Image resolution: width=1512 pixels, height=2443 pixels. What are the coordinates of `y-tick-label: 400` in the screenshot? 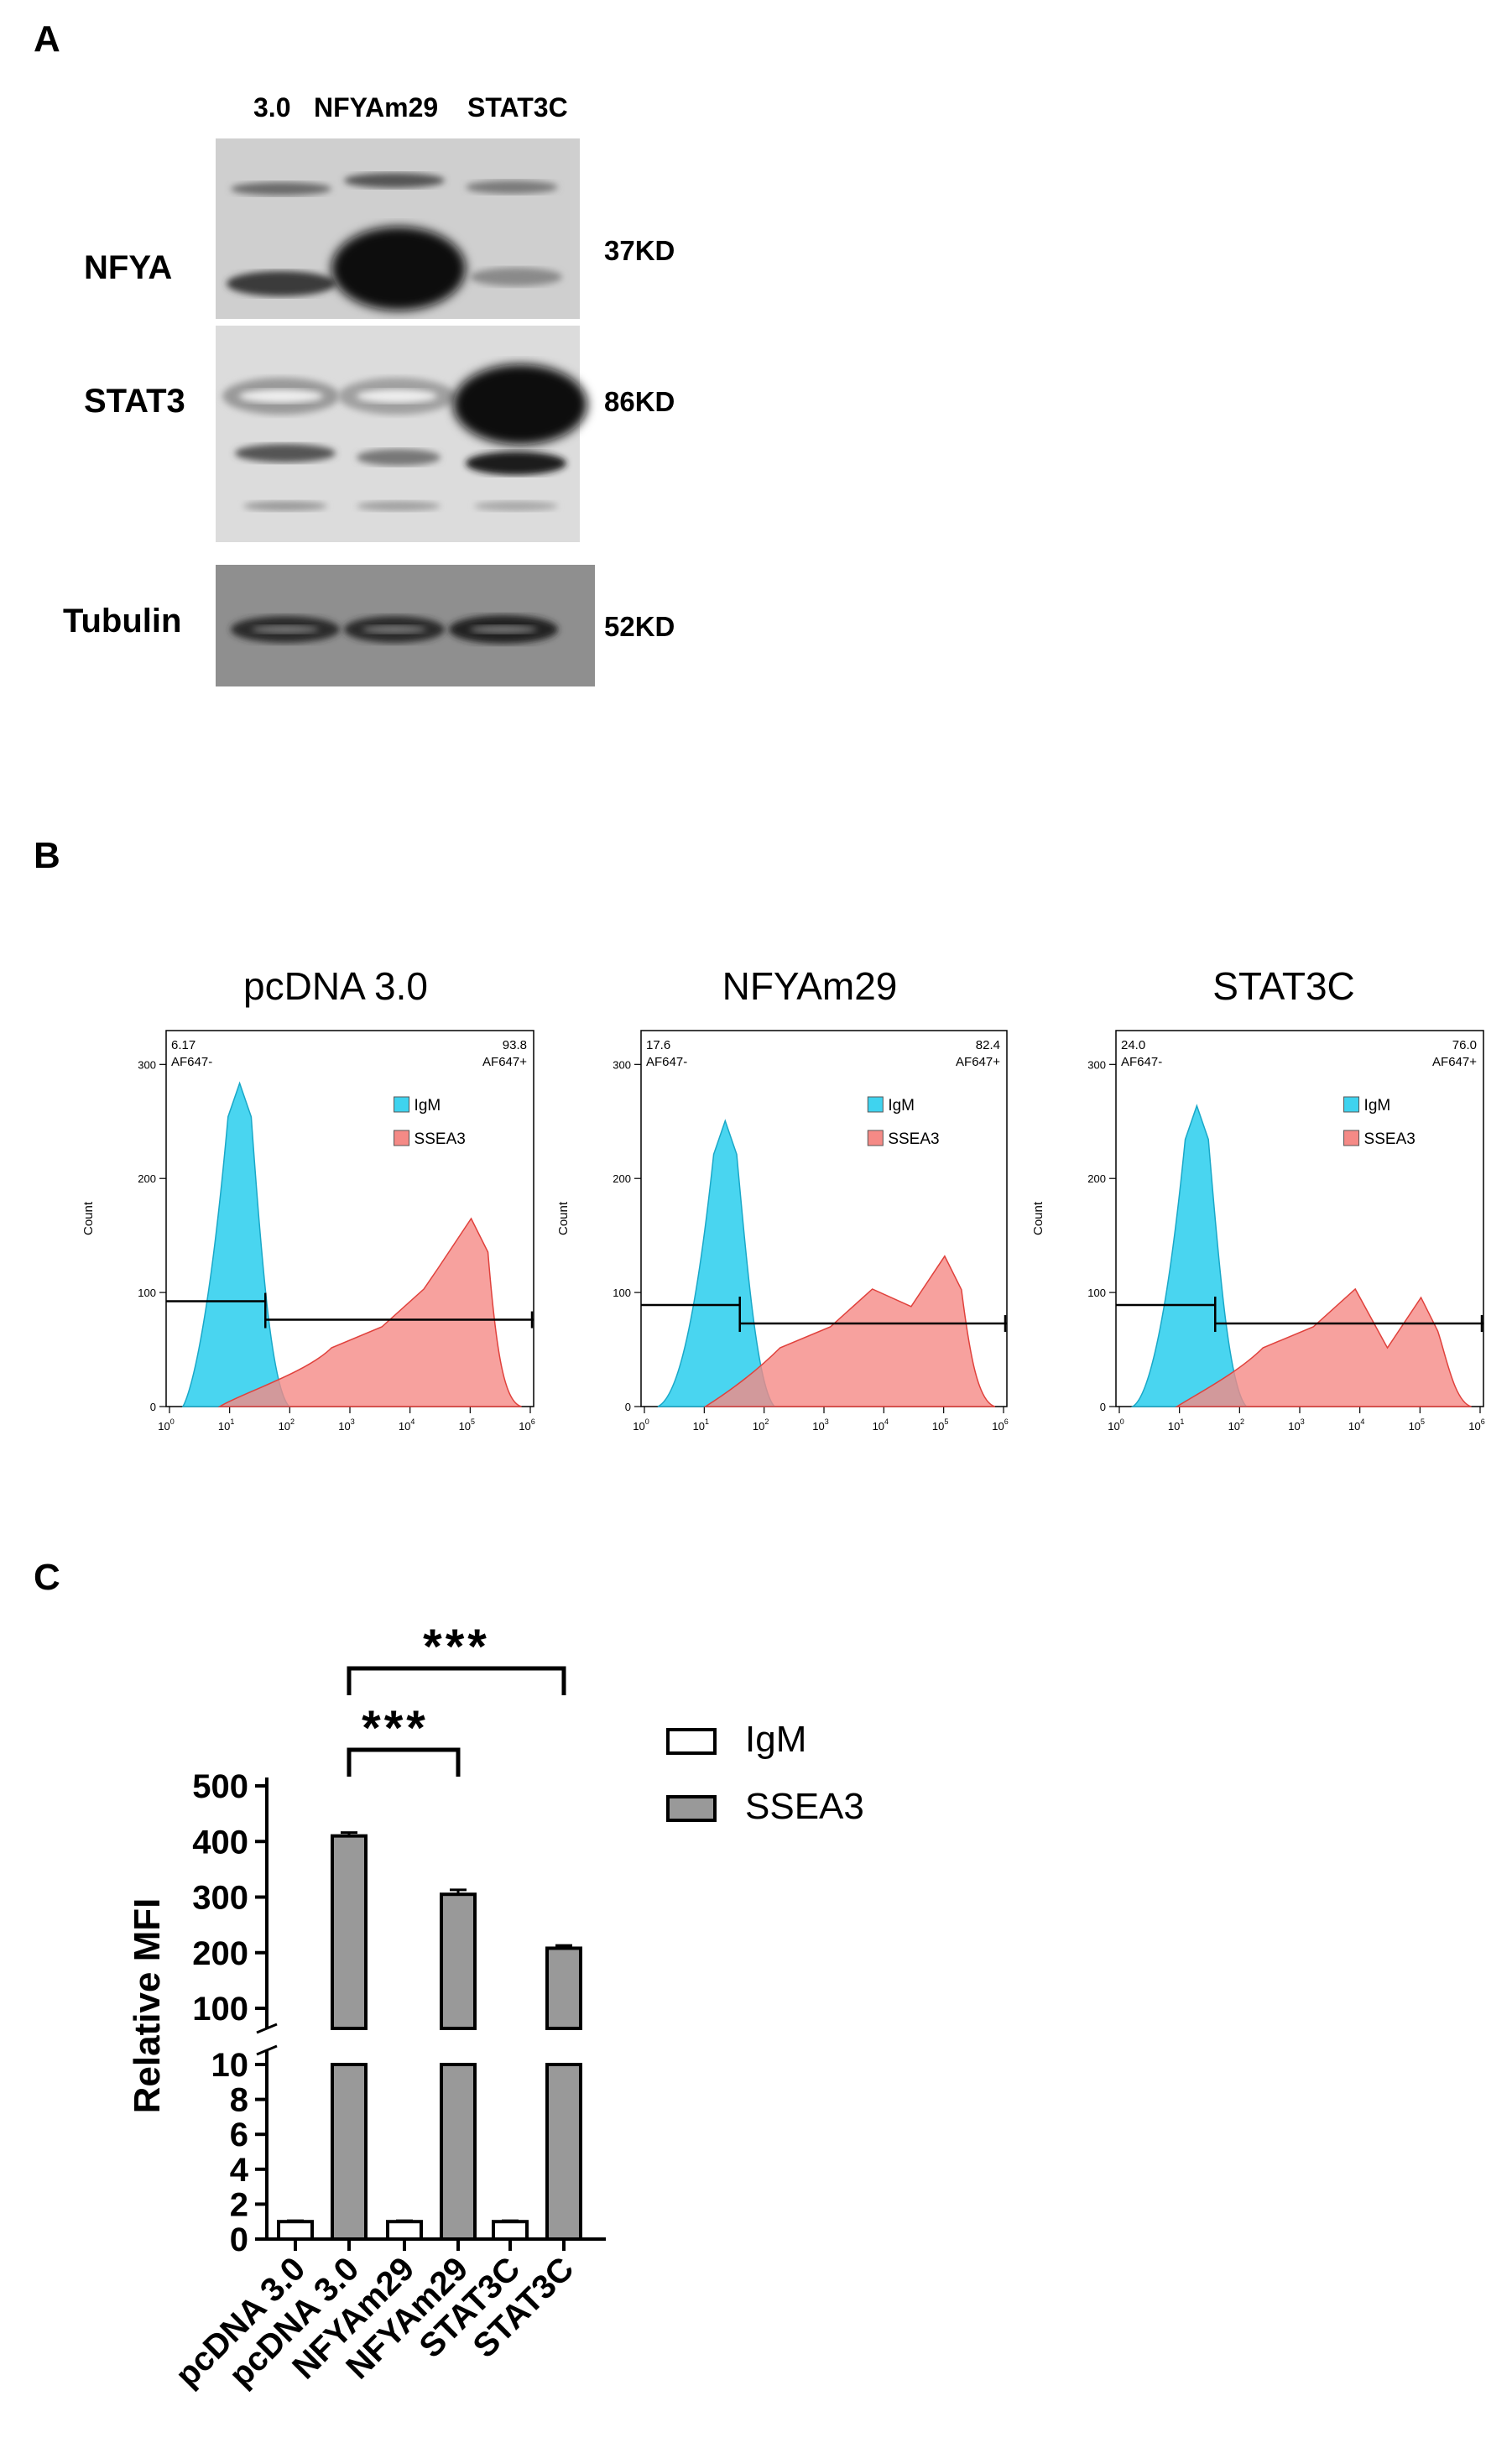 It's located at (220, 1843).